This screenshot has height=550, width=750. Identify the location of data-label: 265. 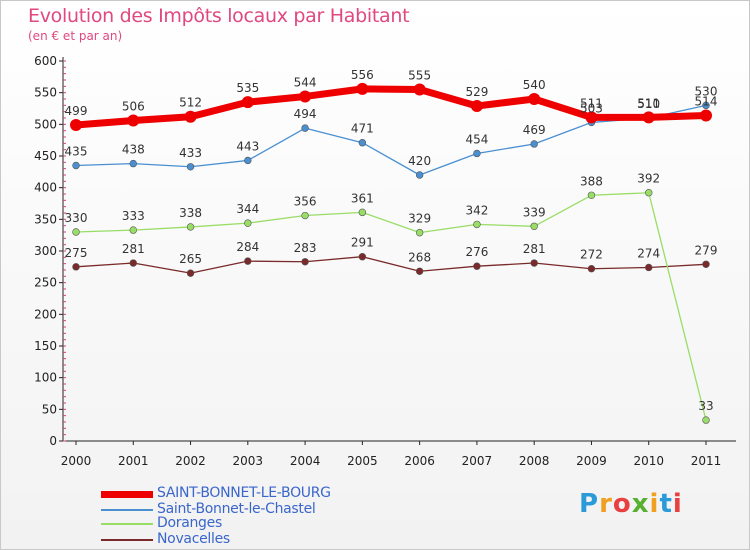
(190, 259).